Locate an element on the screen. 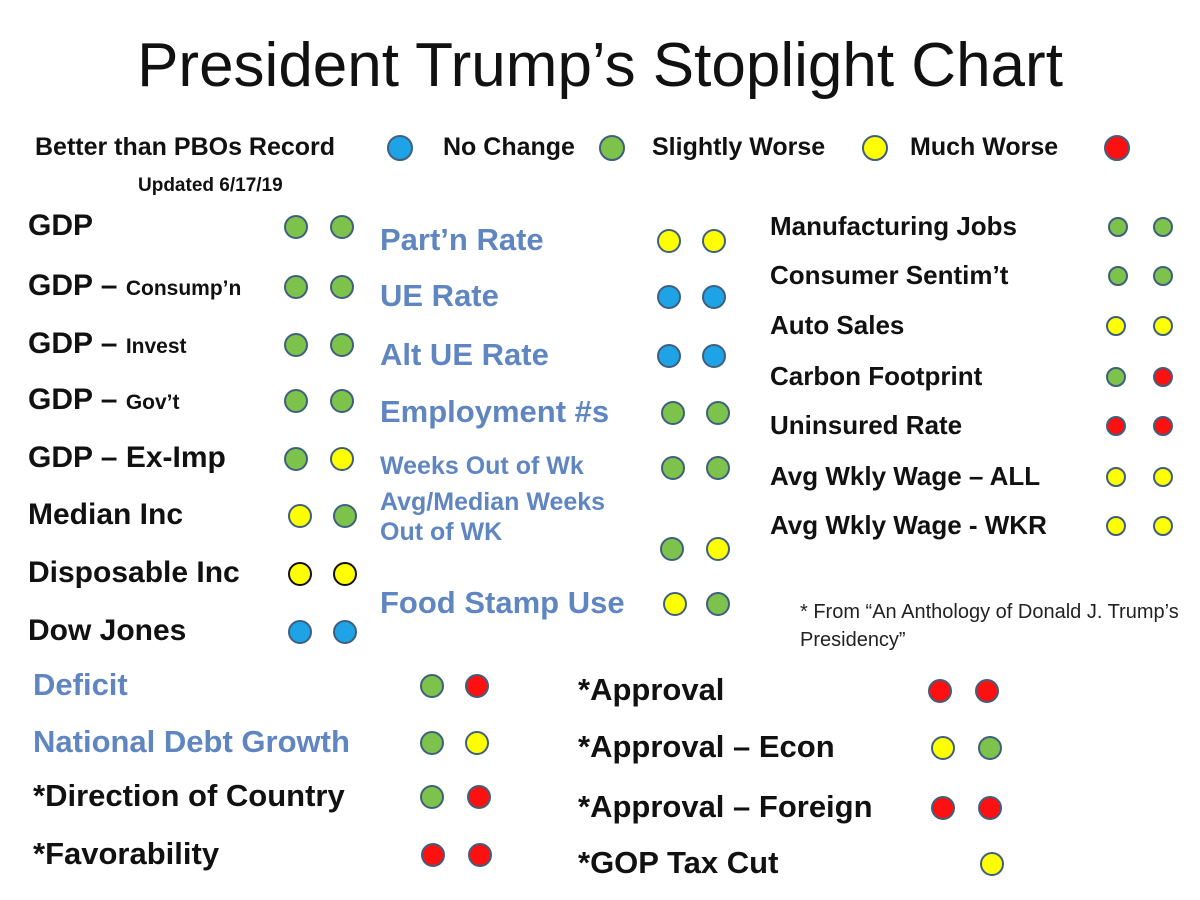  metric-label: Median Inc is located at coordinates (105, 514).